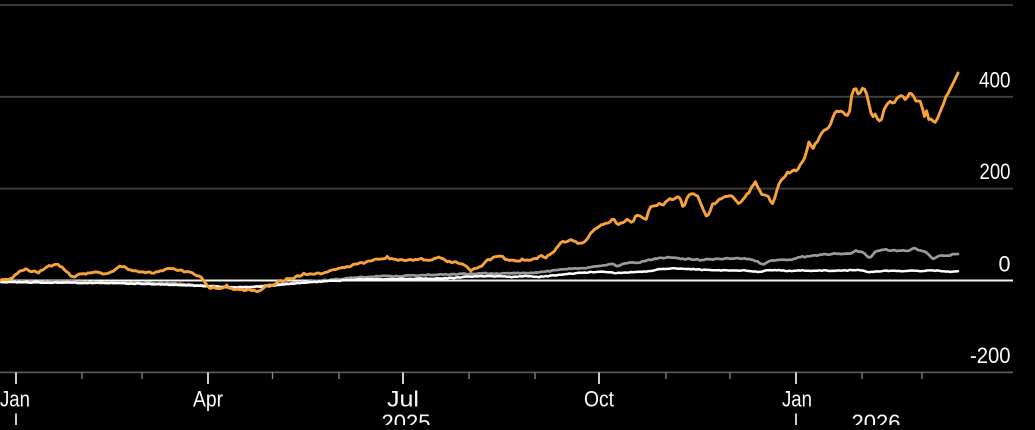 Image resolution: width=1035 pixels, height=430 pixels. What do you see at coordinates (876, 417) in the screenshot?
I see `svg-text: 2026` at bounding box center [876, 417].